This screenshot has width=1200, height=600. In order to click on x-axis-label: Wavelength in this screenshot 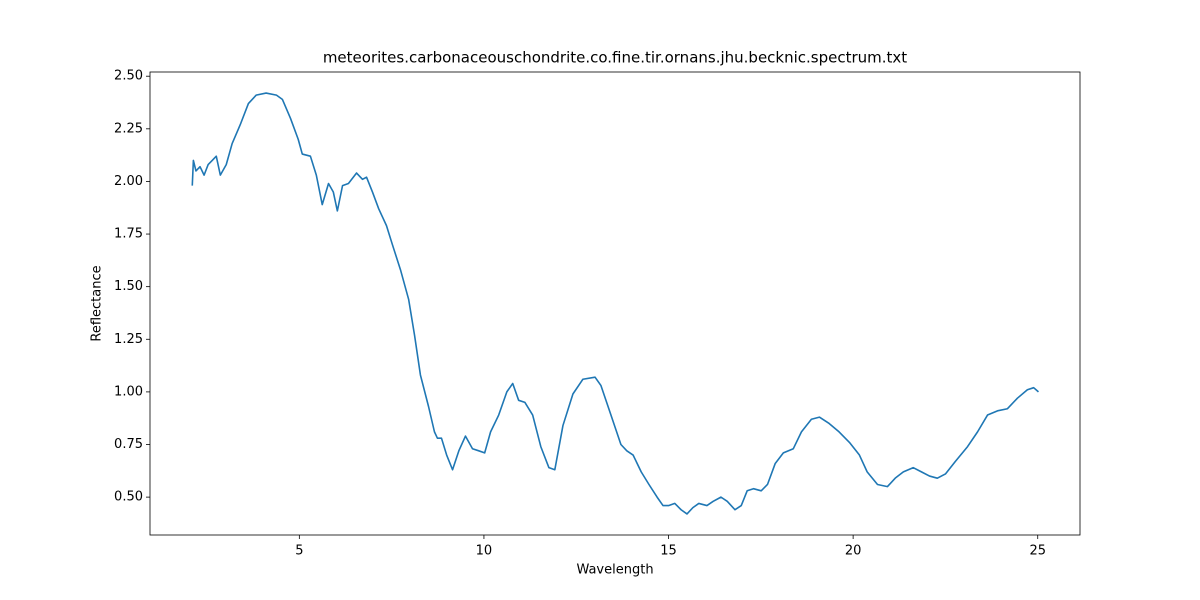, I will do `click(614, 570)`.